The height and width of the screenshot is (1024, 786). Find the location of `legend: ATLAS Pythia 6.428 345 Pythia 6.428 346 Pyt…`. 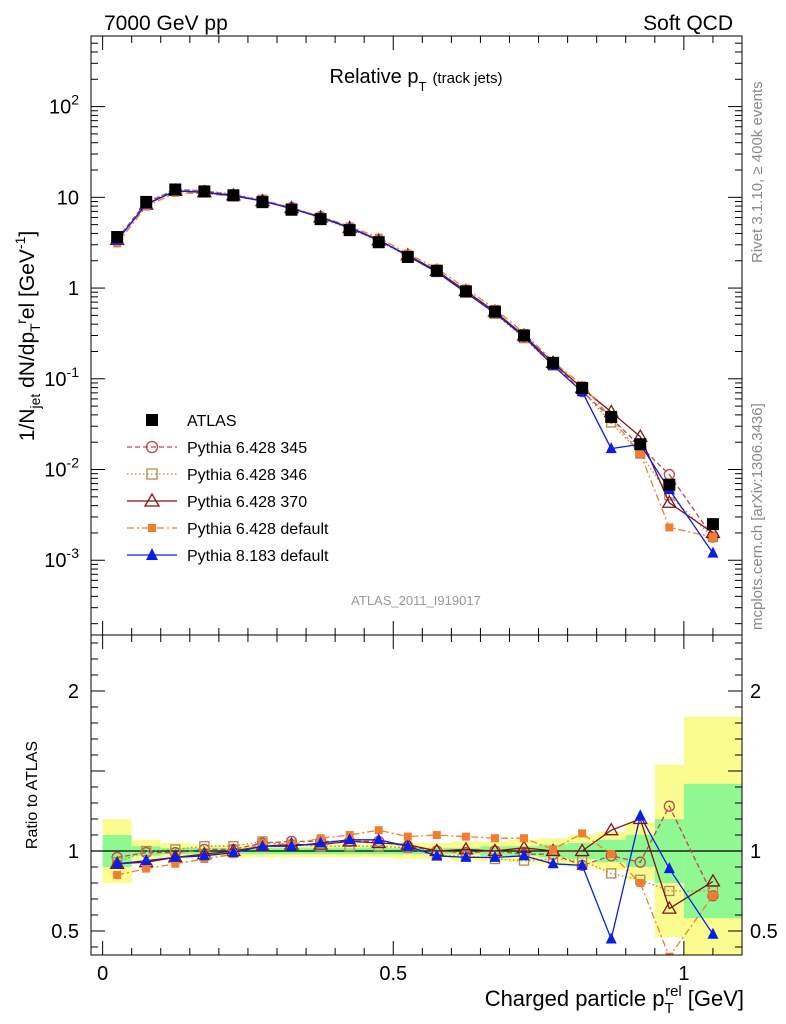

legend: ATLAS Pythia 6.428 345 Pythia 6.428 346 Pyt… is located at coordinates (228, 489).